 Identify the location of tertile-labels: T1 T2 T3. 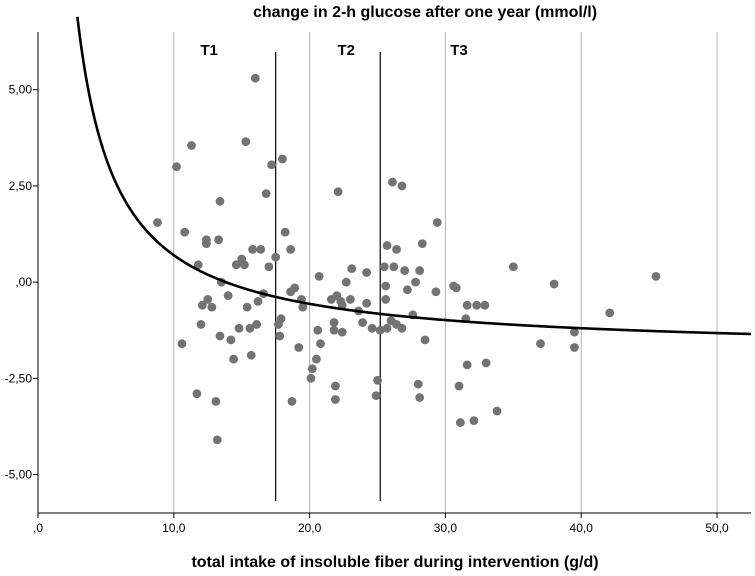
(333, 50).